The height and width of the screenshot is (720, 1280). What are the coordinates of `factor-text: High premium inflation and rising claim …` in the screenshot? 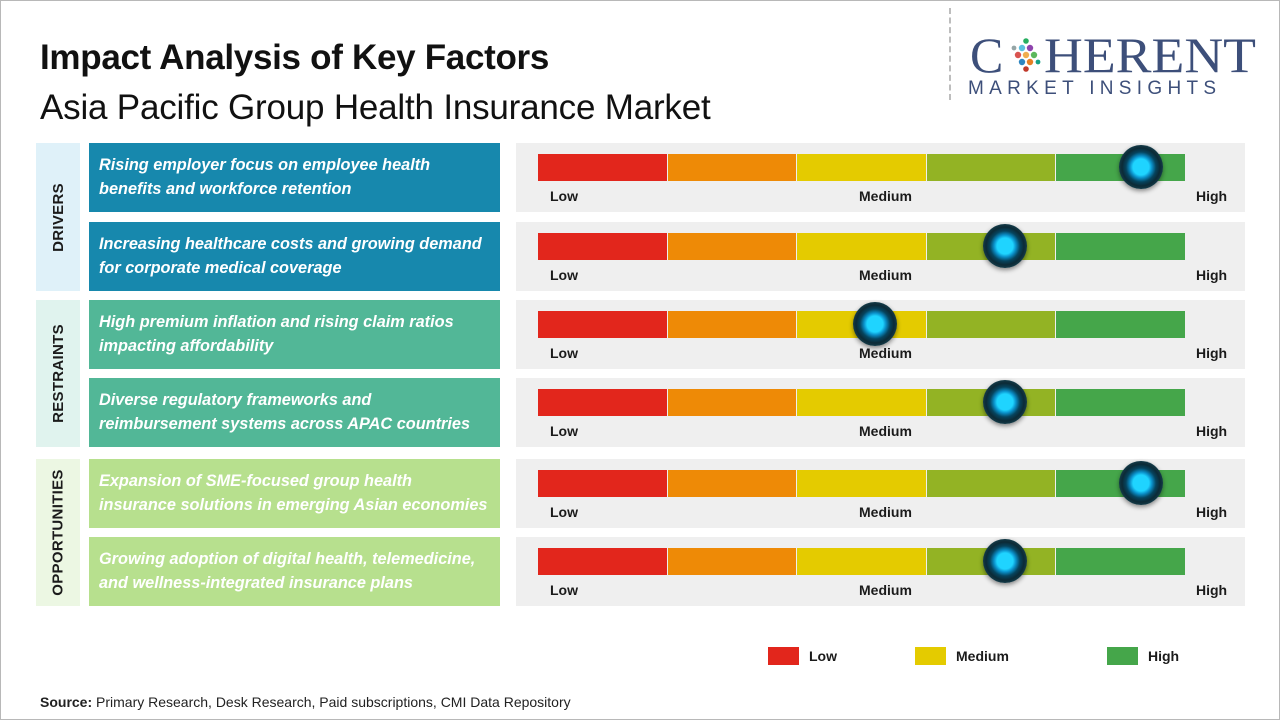 It's located at (294, 334).